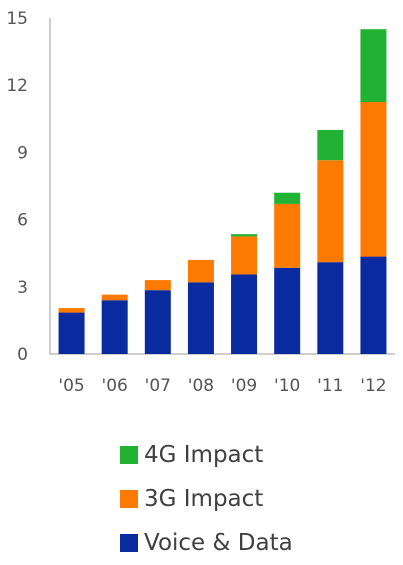 Image resolution: width=403 pixels, height=565 pixels. Describe the element at coordinates (22, 355) in the screenshot. I see `y-tick-label: 0` at that location.